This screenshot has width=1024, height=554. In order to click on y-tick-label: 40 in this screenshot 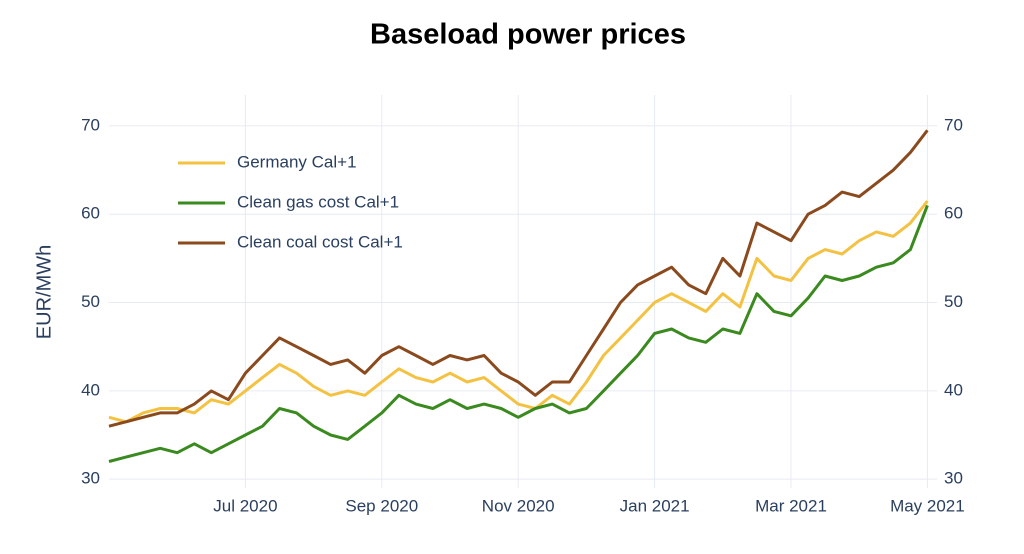, I will do `click(90, 389)`.